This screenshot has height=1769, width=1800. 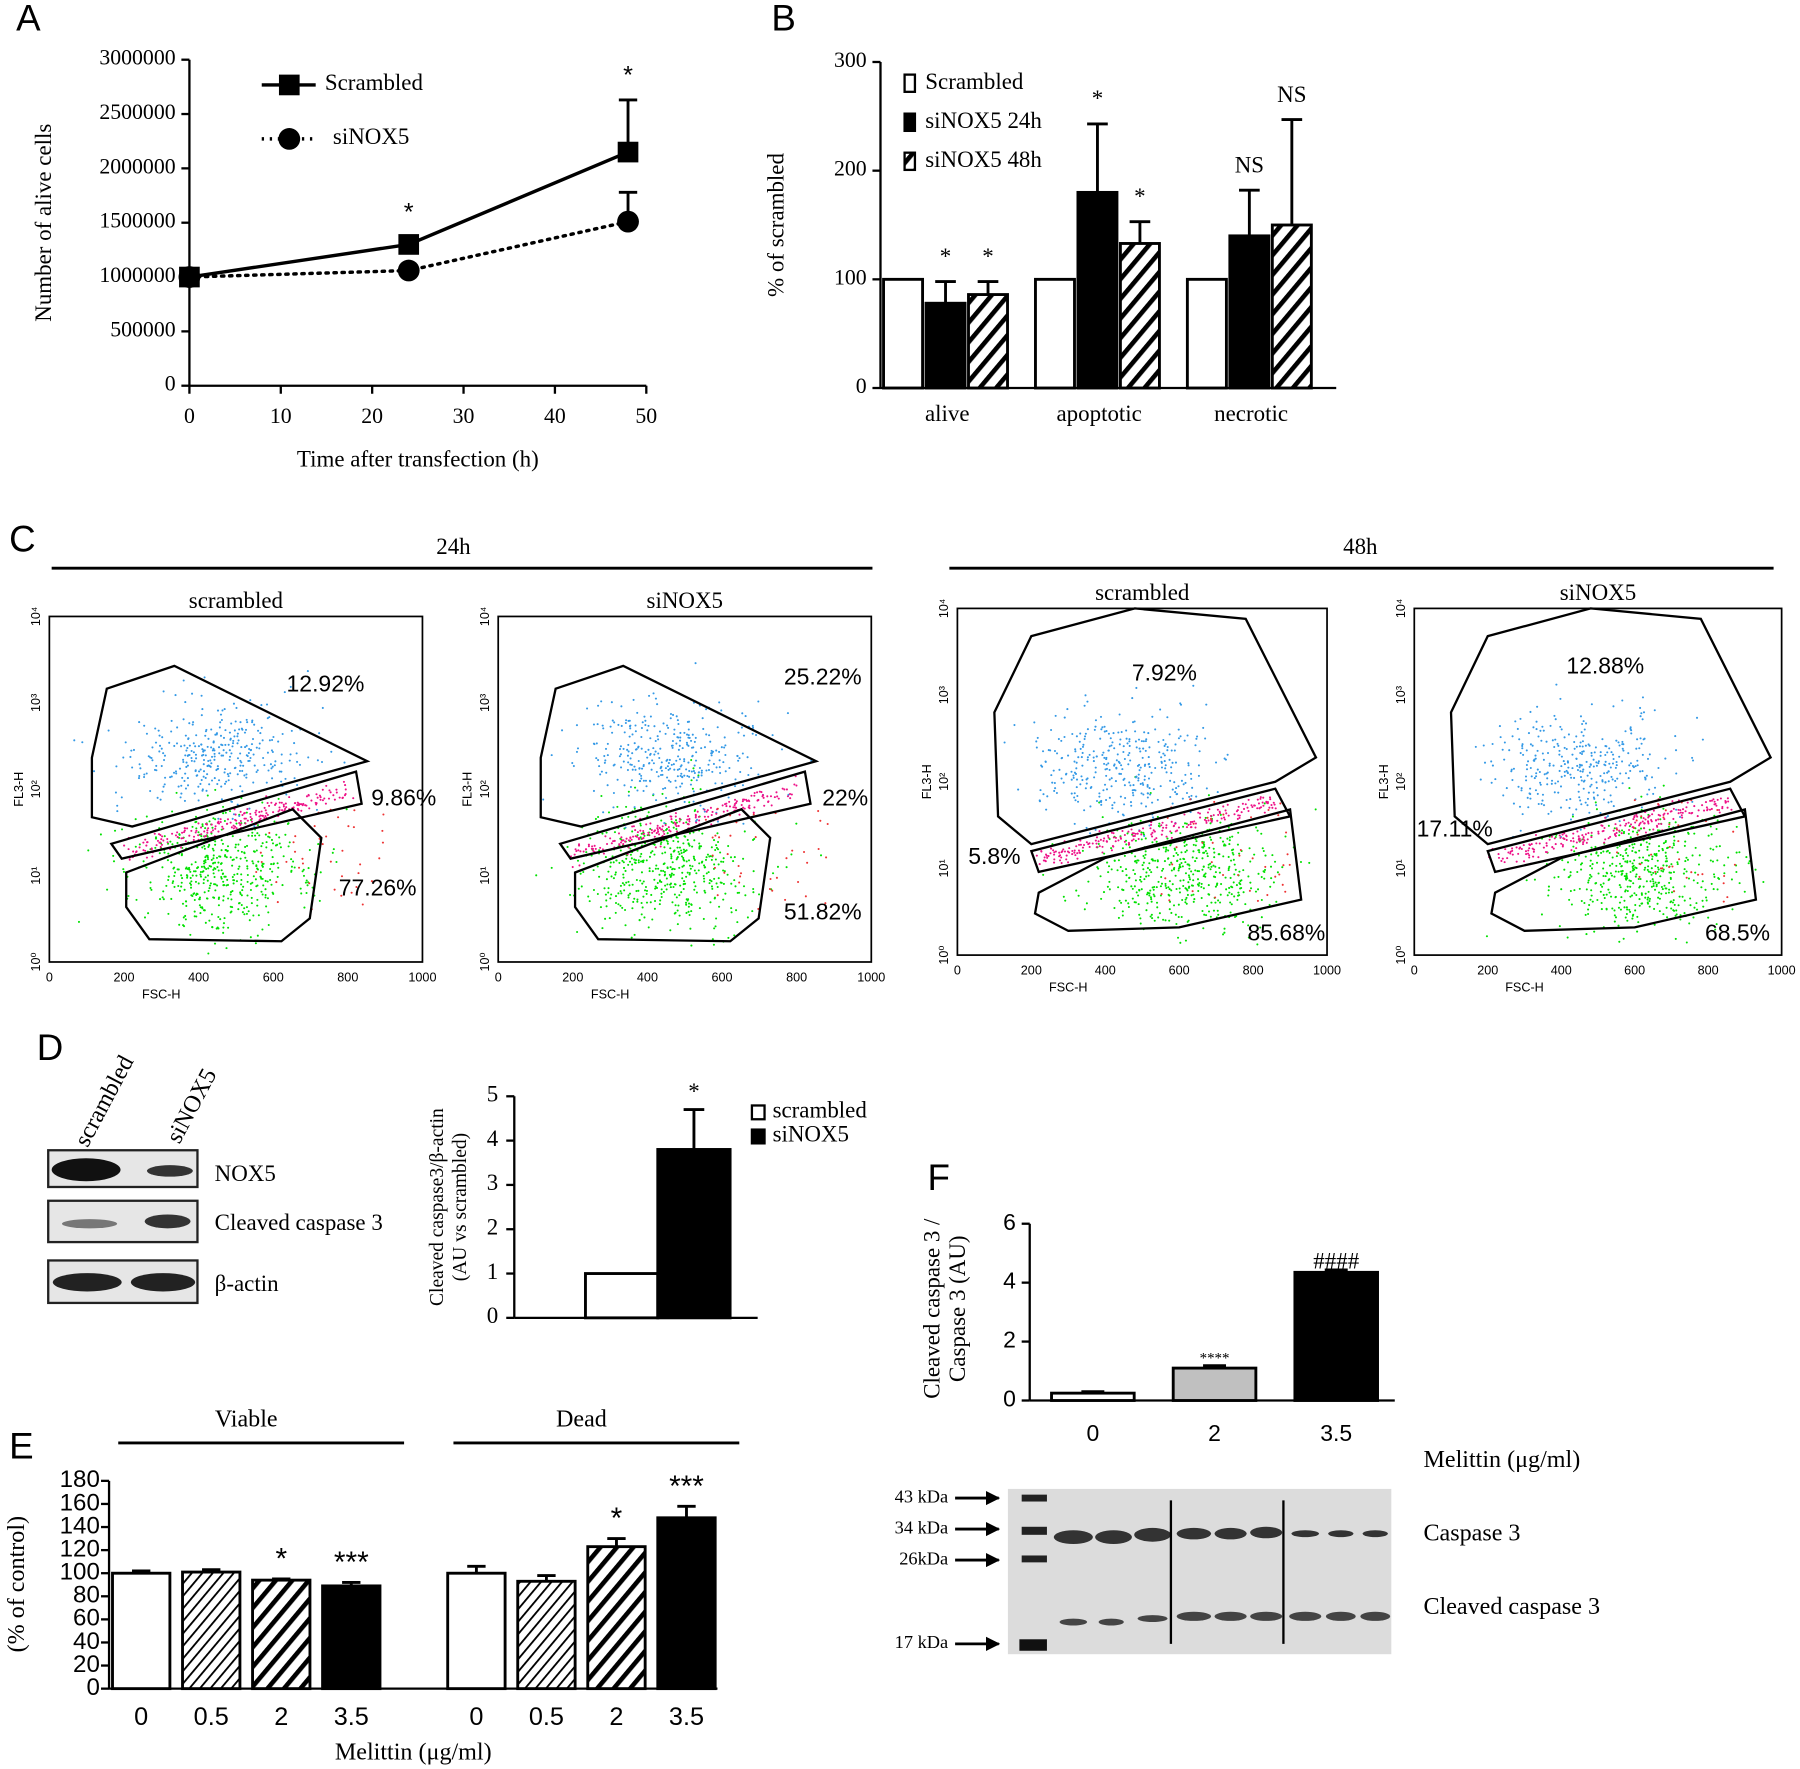 What do you see at coordinates (347, 977) in the screenshot?
I see `x-tick-label: 800` at bounding box center [347, 977].